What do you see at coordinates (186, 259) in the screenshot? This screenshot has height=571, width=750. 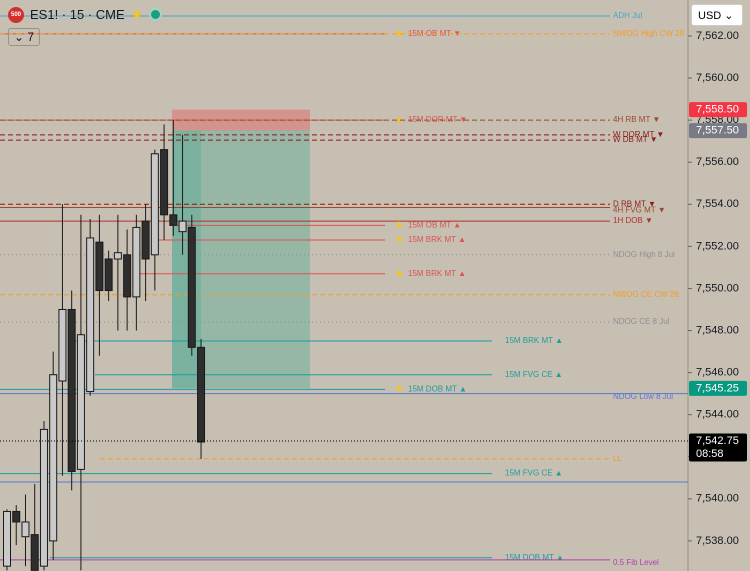 I see `target-zone-filled` at bounding box center [186, 259].